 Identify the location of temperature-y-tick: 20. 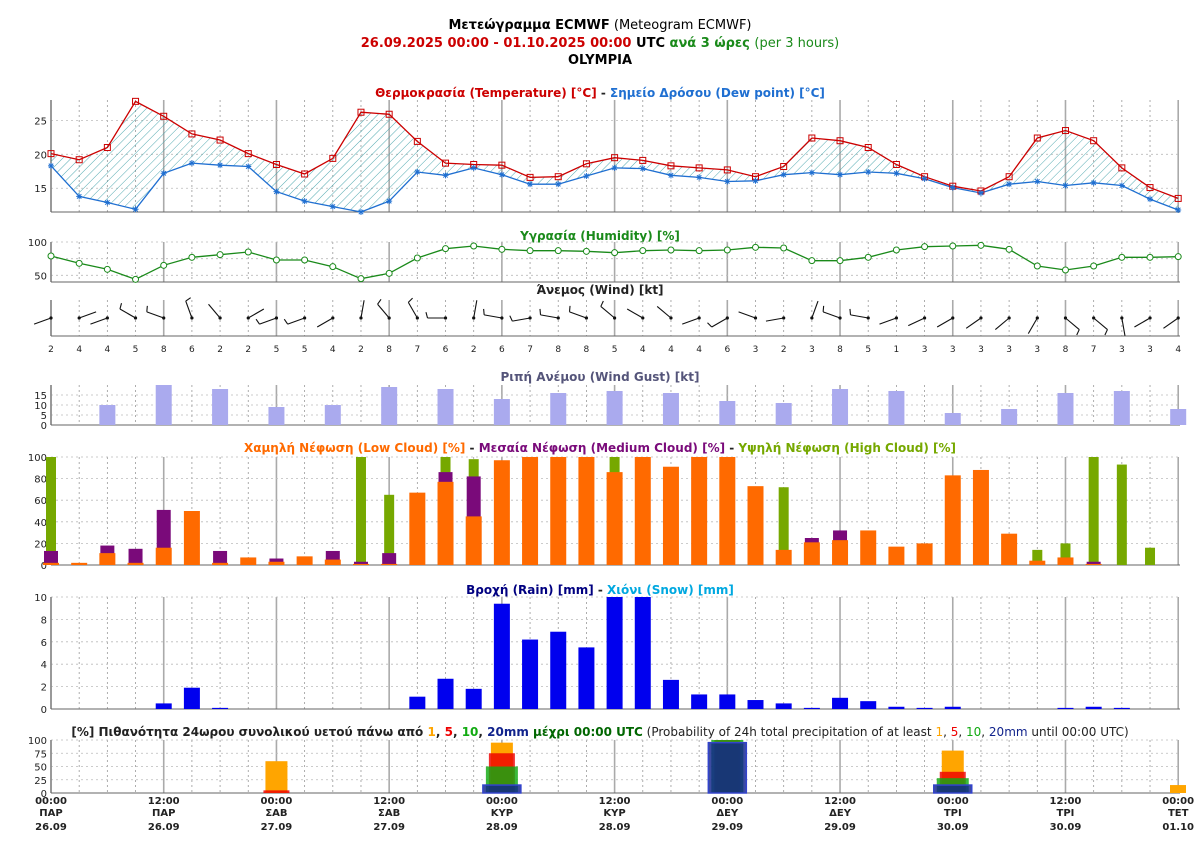
(40, 155).